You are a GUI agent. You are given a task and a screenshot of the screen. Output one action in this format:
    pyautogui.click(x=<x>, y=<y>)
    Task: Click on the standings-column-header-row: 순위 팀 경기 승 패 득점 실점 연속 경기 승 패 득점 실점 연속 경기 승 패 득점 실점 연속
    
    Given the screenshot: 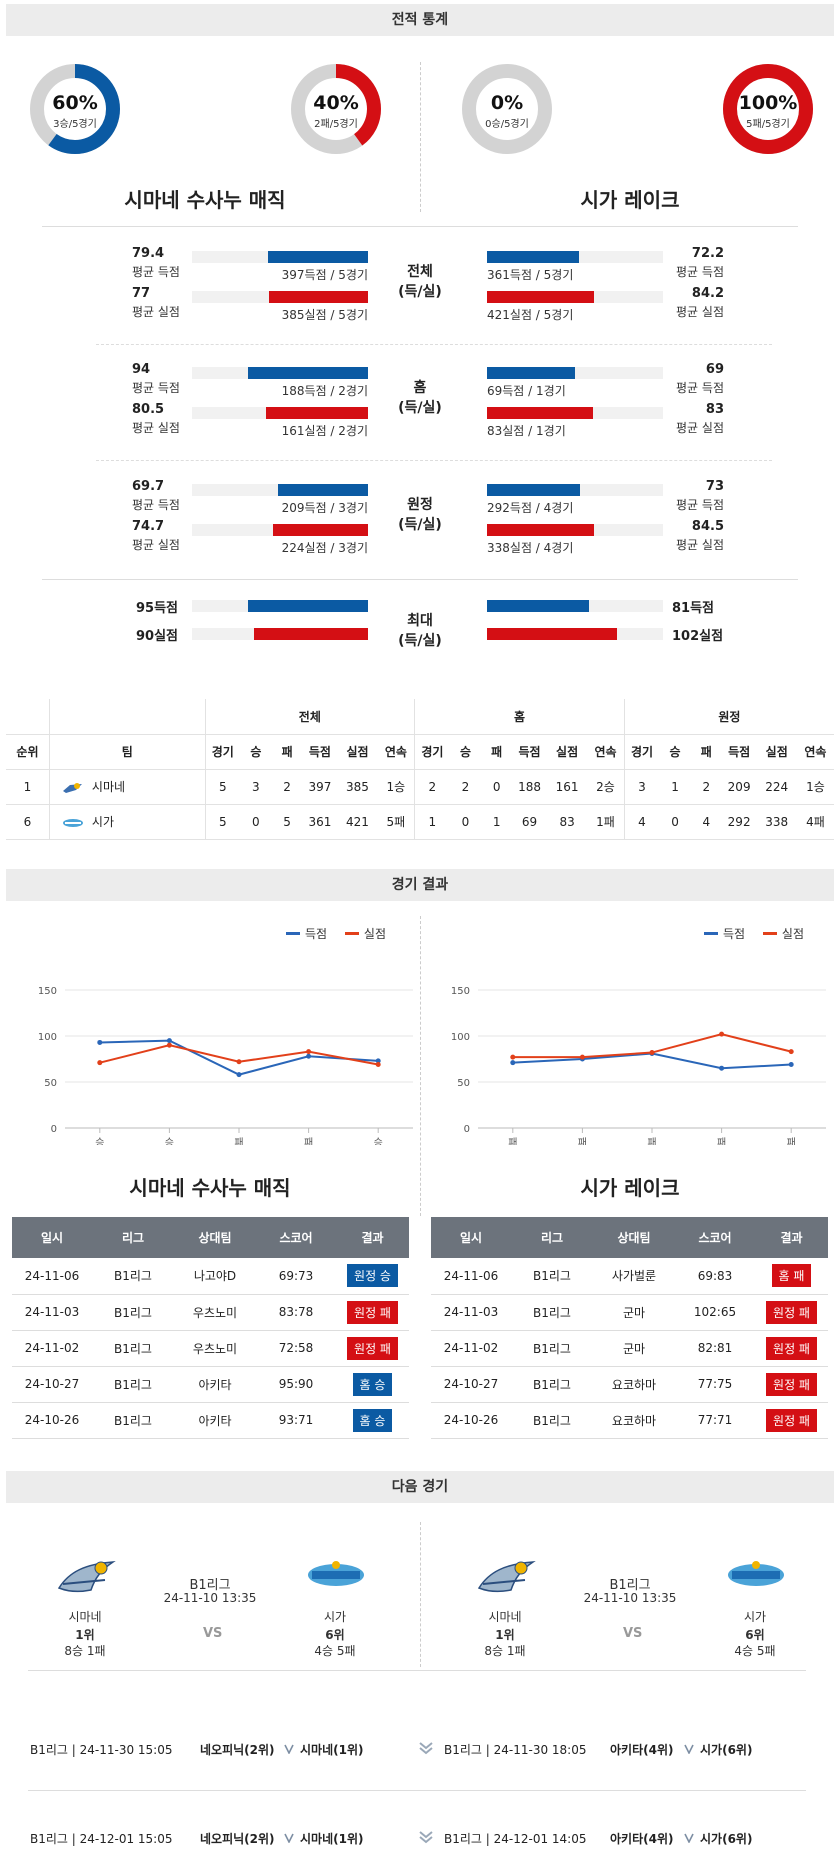 What is the action you would take?
    pyautogui.click(x=420, y=752)
    